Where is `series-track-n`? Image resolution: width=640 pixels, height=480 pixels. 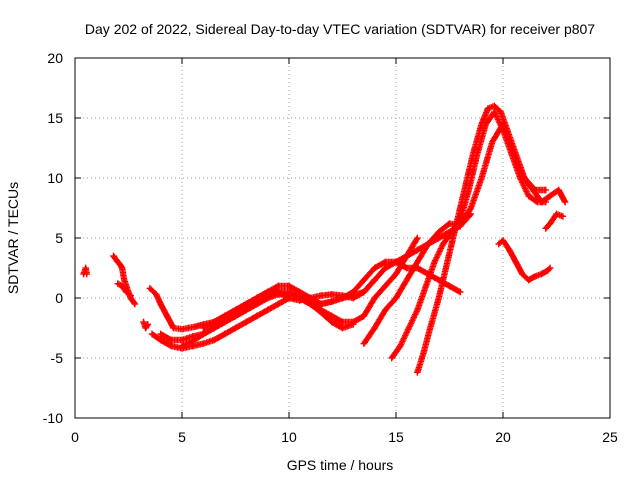
series-track-n is located at coordinates (554, 221).